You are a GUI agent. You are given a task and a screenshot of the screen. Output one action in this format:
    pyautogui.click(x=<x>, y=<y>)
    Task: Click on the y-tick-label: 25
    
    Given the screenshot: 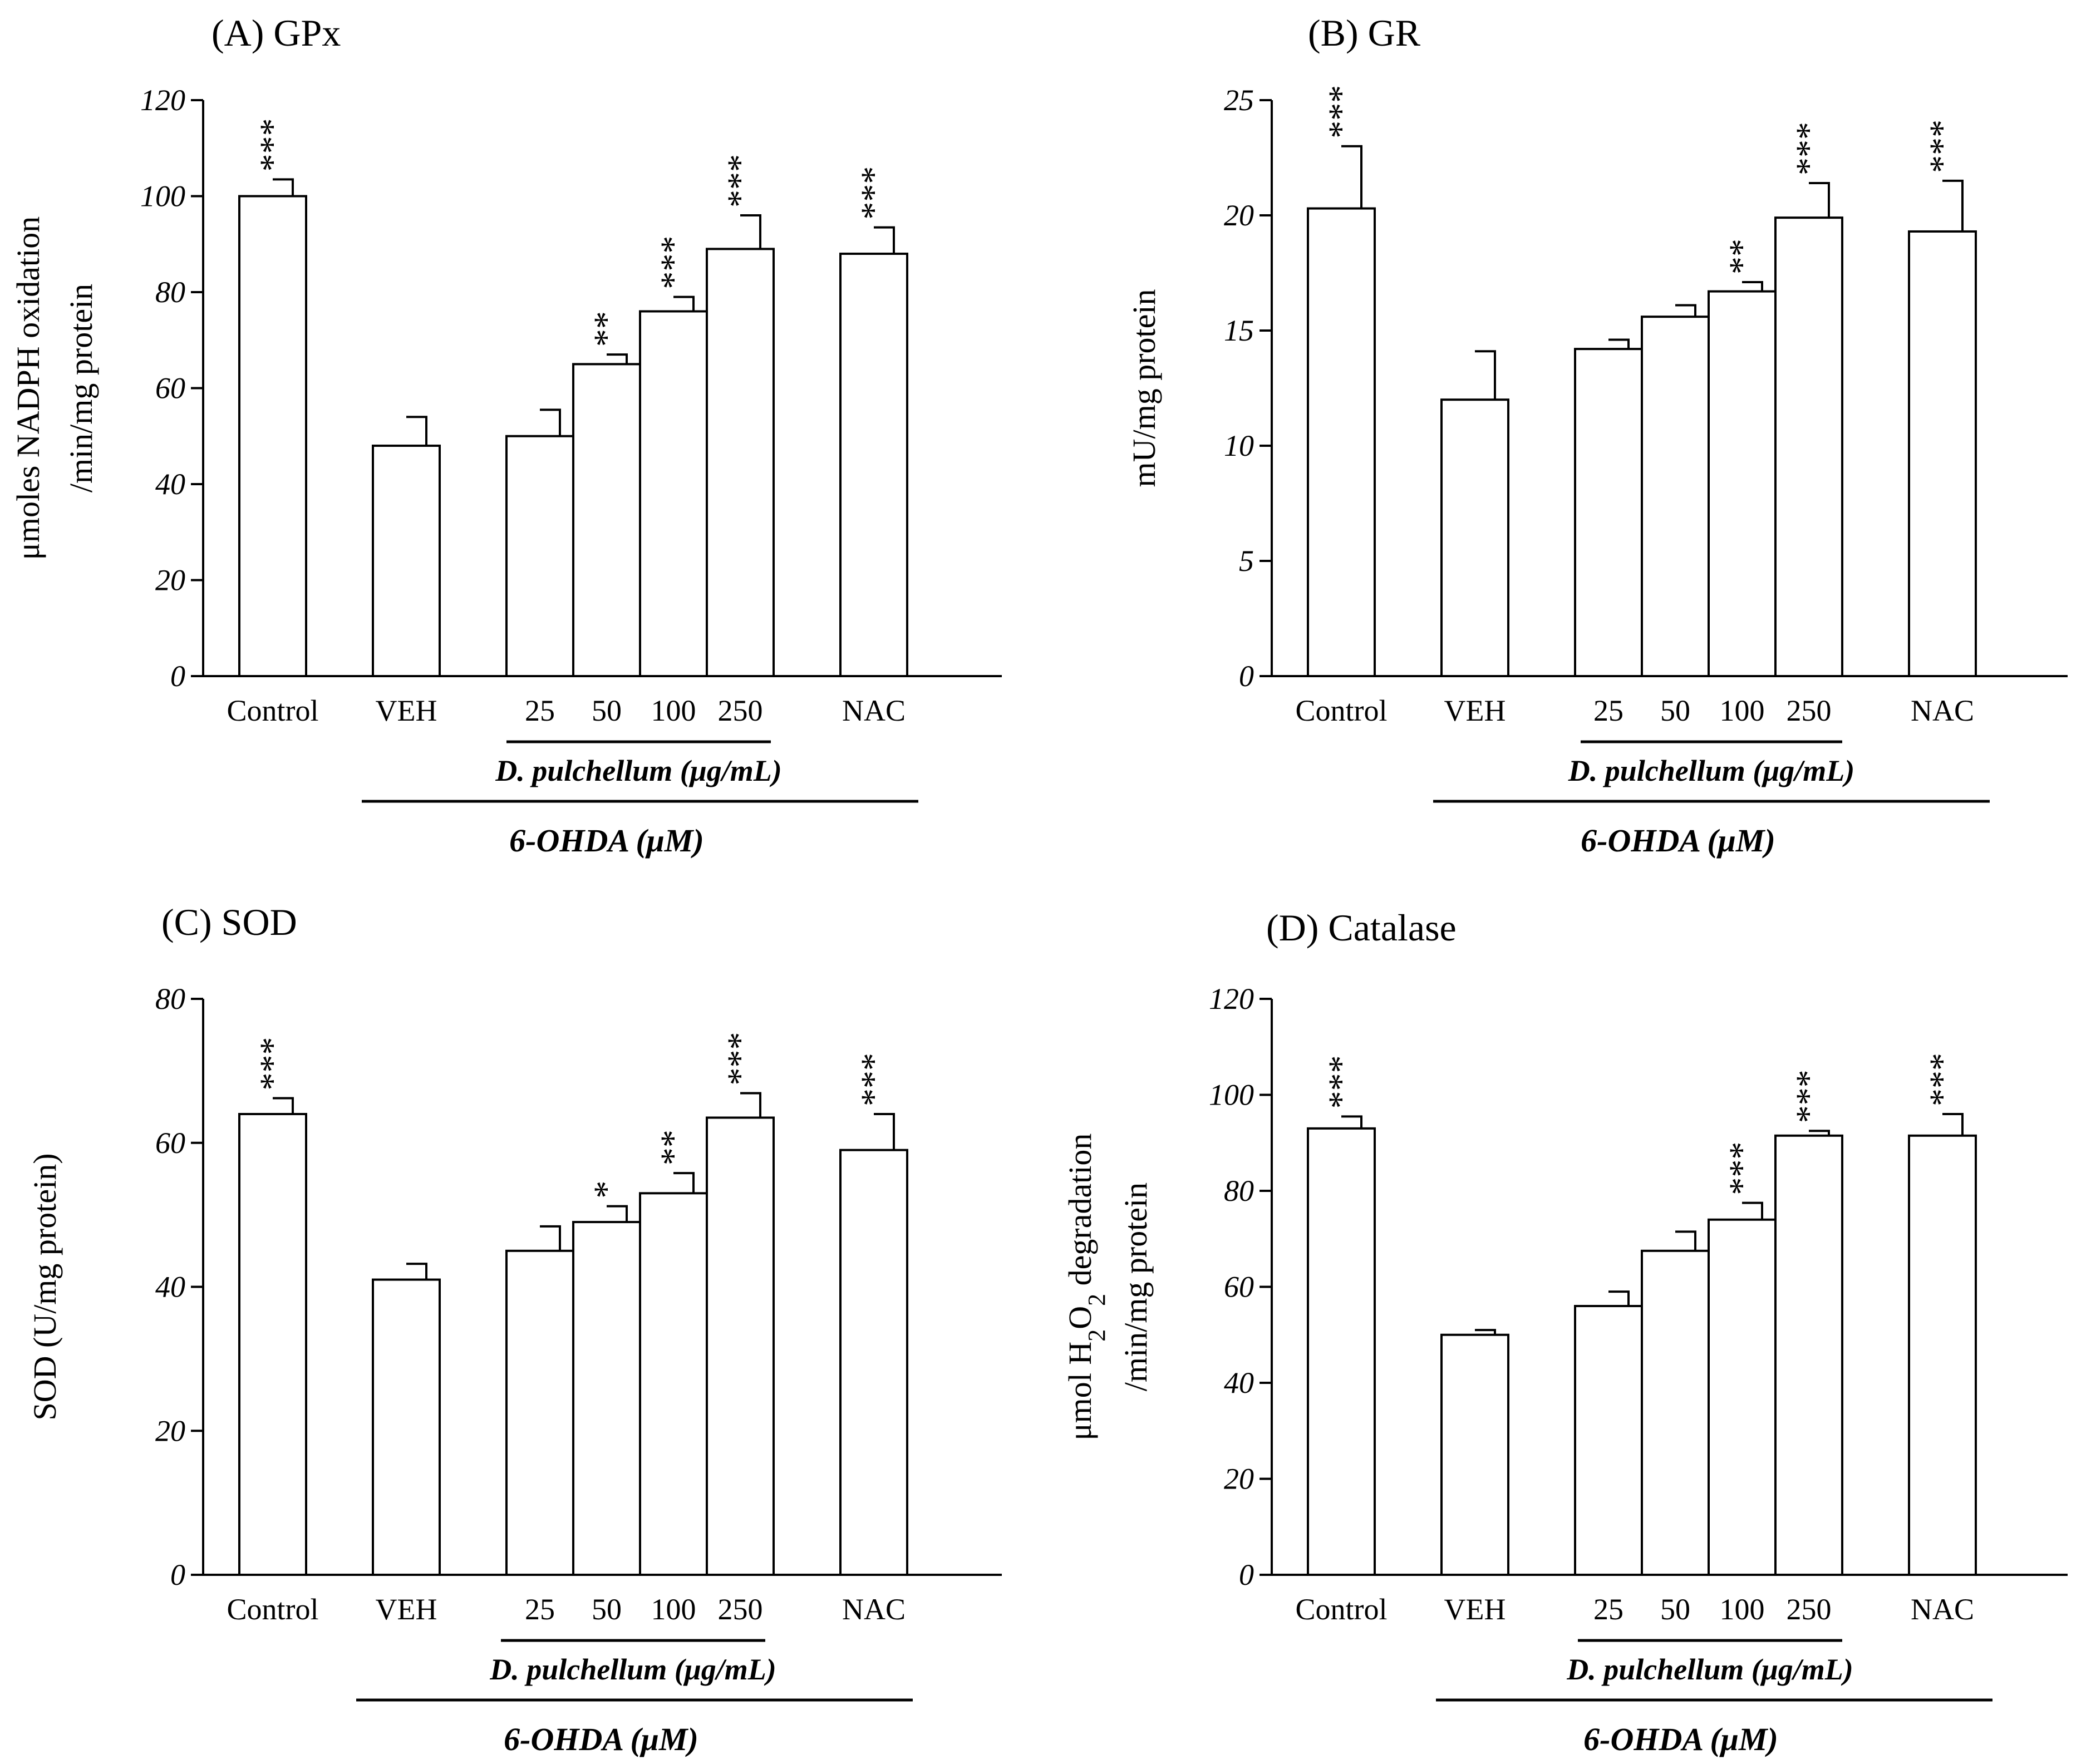 What is the action you would take?
    pyautogui.click(x=1239, y=100)
    